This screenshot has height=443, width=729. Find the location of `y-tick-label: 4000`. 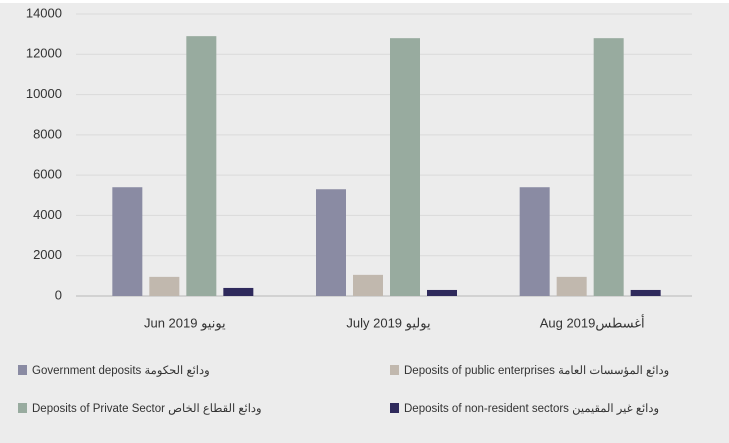

y-tick-label: 4000 is located at coordinates (47, 214).